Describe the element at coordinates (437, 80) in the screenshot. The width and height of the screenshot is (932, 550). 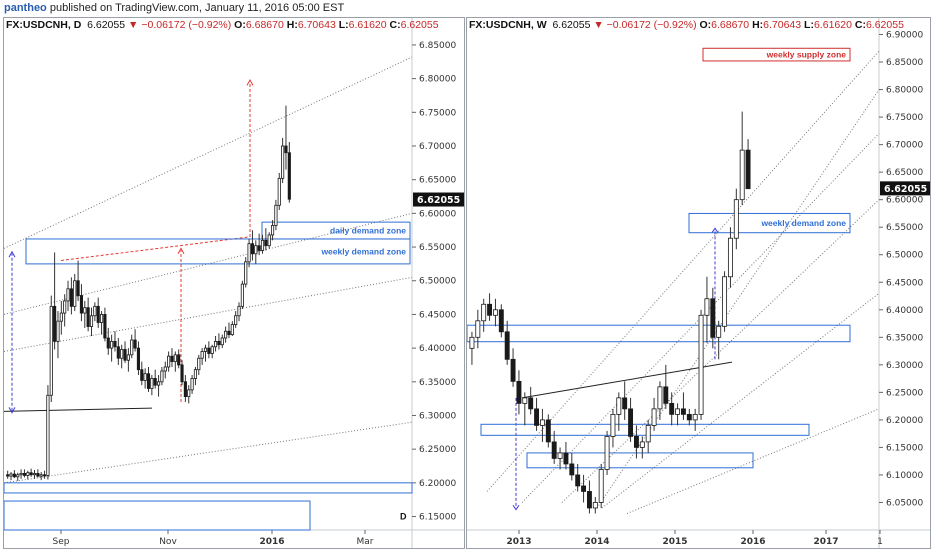
I see `y-tick-label: 6.80000` at that location.